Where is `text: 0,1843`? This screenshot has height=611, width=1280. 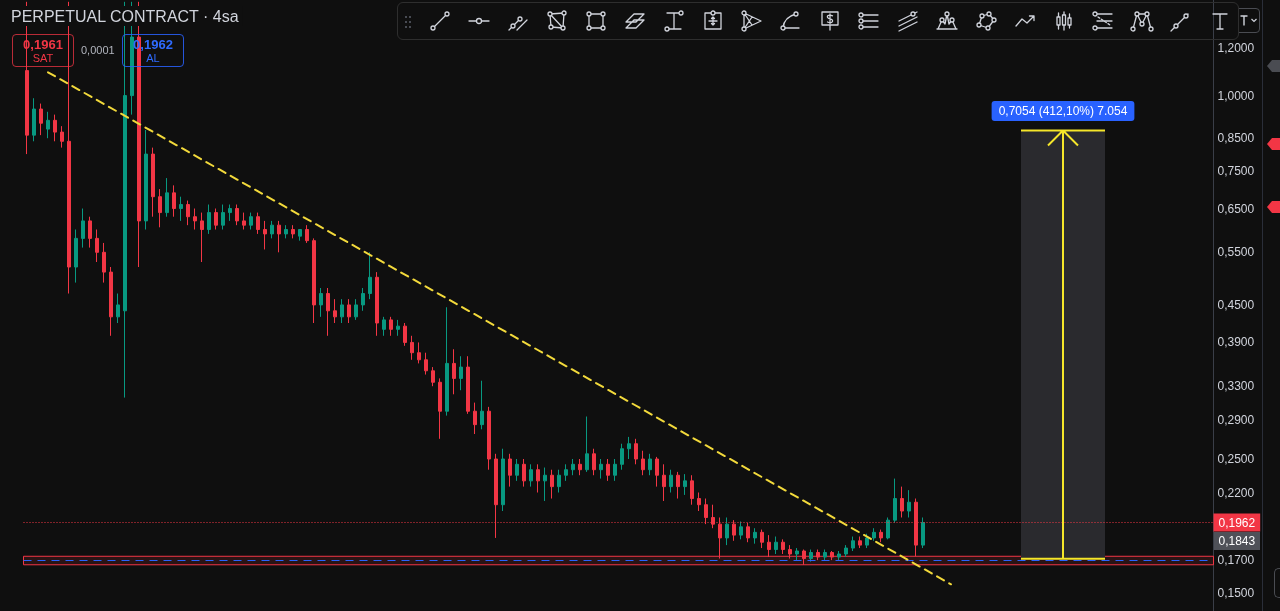 text: 0,1843 is located at coordinates (1237, 540).